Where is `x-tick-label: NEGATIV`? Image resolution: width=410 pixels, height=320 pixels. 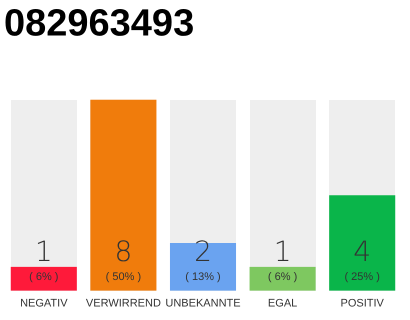 x-tick-label: NEGATIV is located at coordinates (44, 303).